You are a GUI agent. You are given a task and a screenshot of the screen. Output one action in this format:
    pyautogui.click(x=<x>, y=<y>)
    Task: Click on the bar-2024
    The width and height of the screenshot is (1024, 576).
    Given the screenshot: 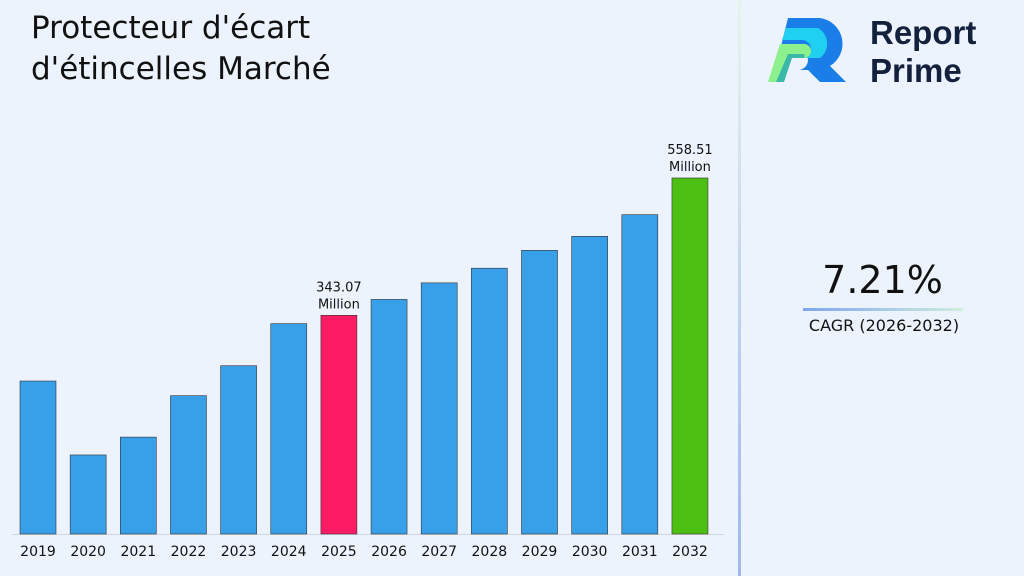 What is the action you would take?
    pyautogui.click(x=289, y=429)
    